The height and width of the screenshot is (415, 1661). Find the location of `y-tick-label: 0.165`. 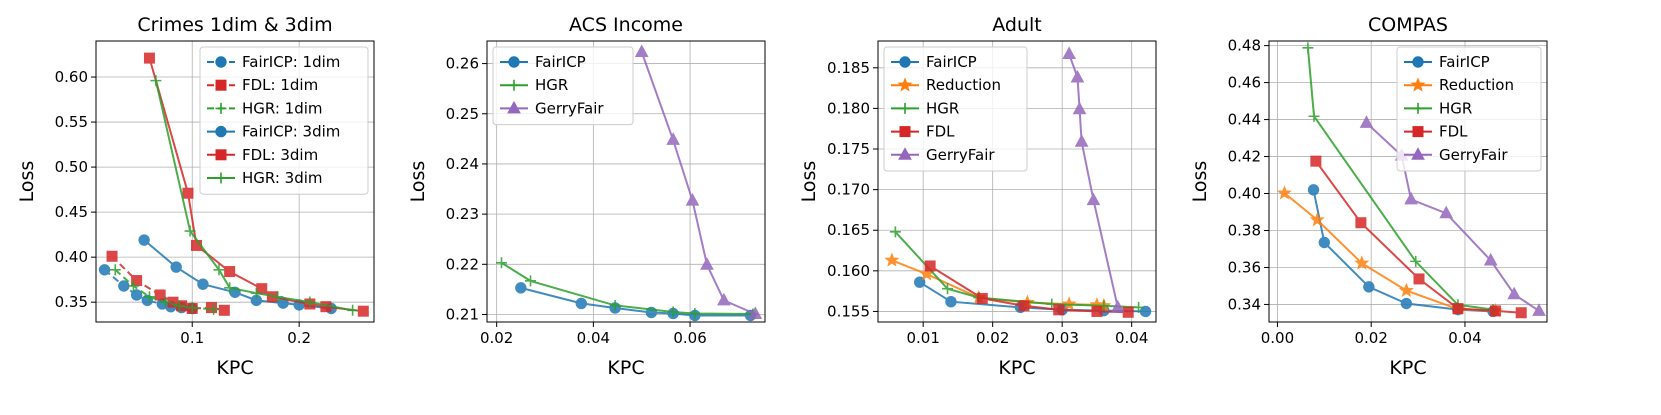

y-tick-label: 0.165 is located at coordinates (848, 230).